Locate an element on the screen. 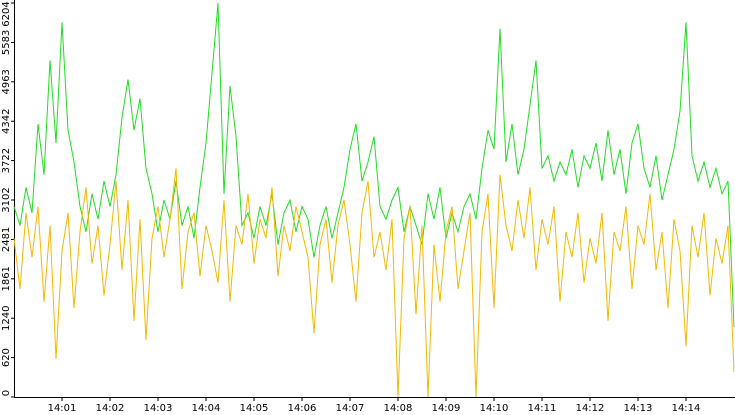 The height and width of the screenshot is (415, 735). y-tick-label: 6204 is located at coordinates (6, 13).